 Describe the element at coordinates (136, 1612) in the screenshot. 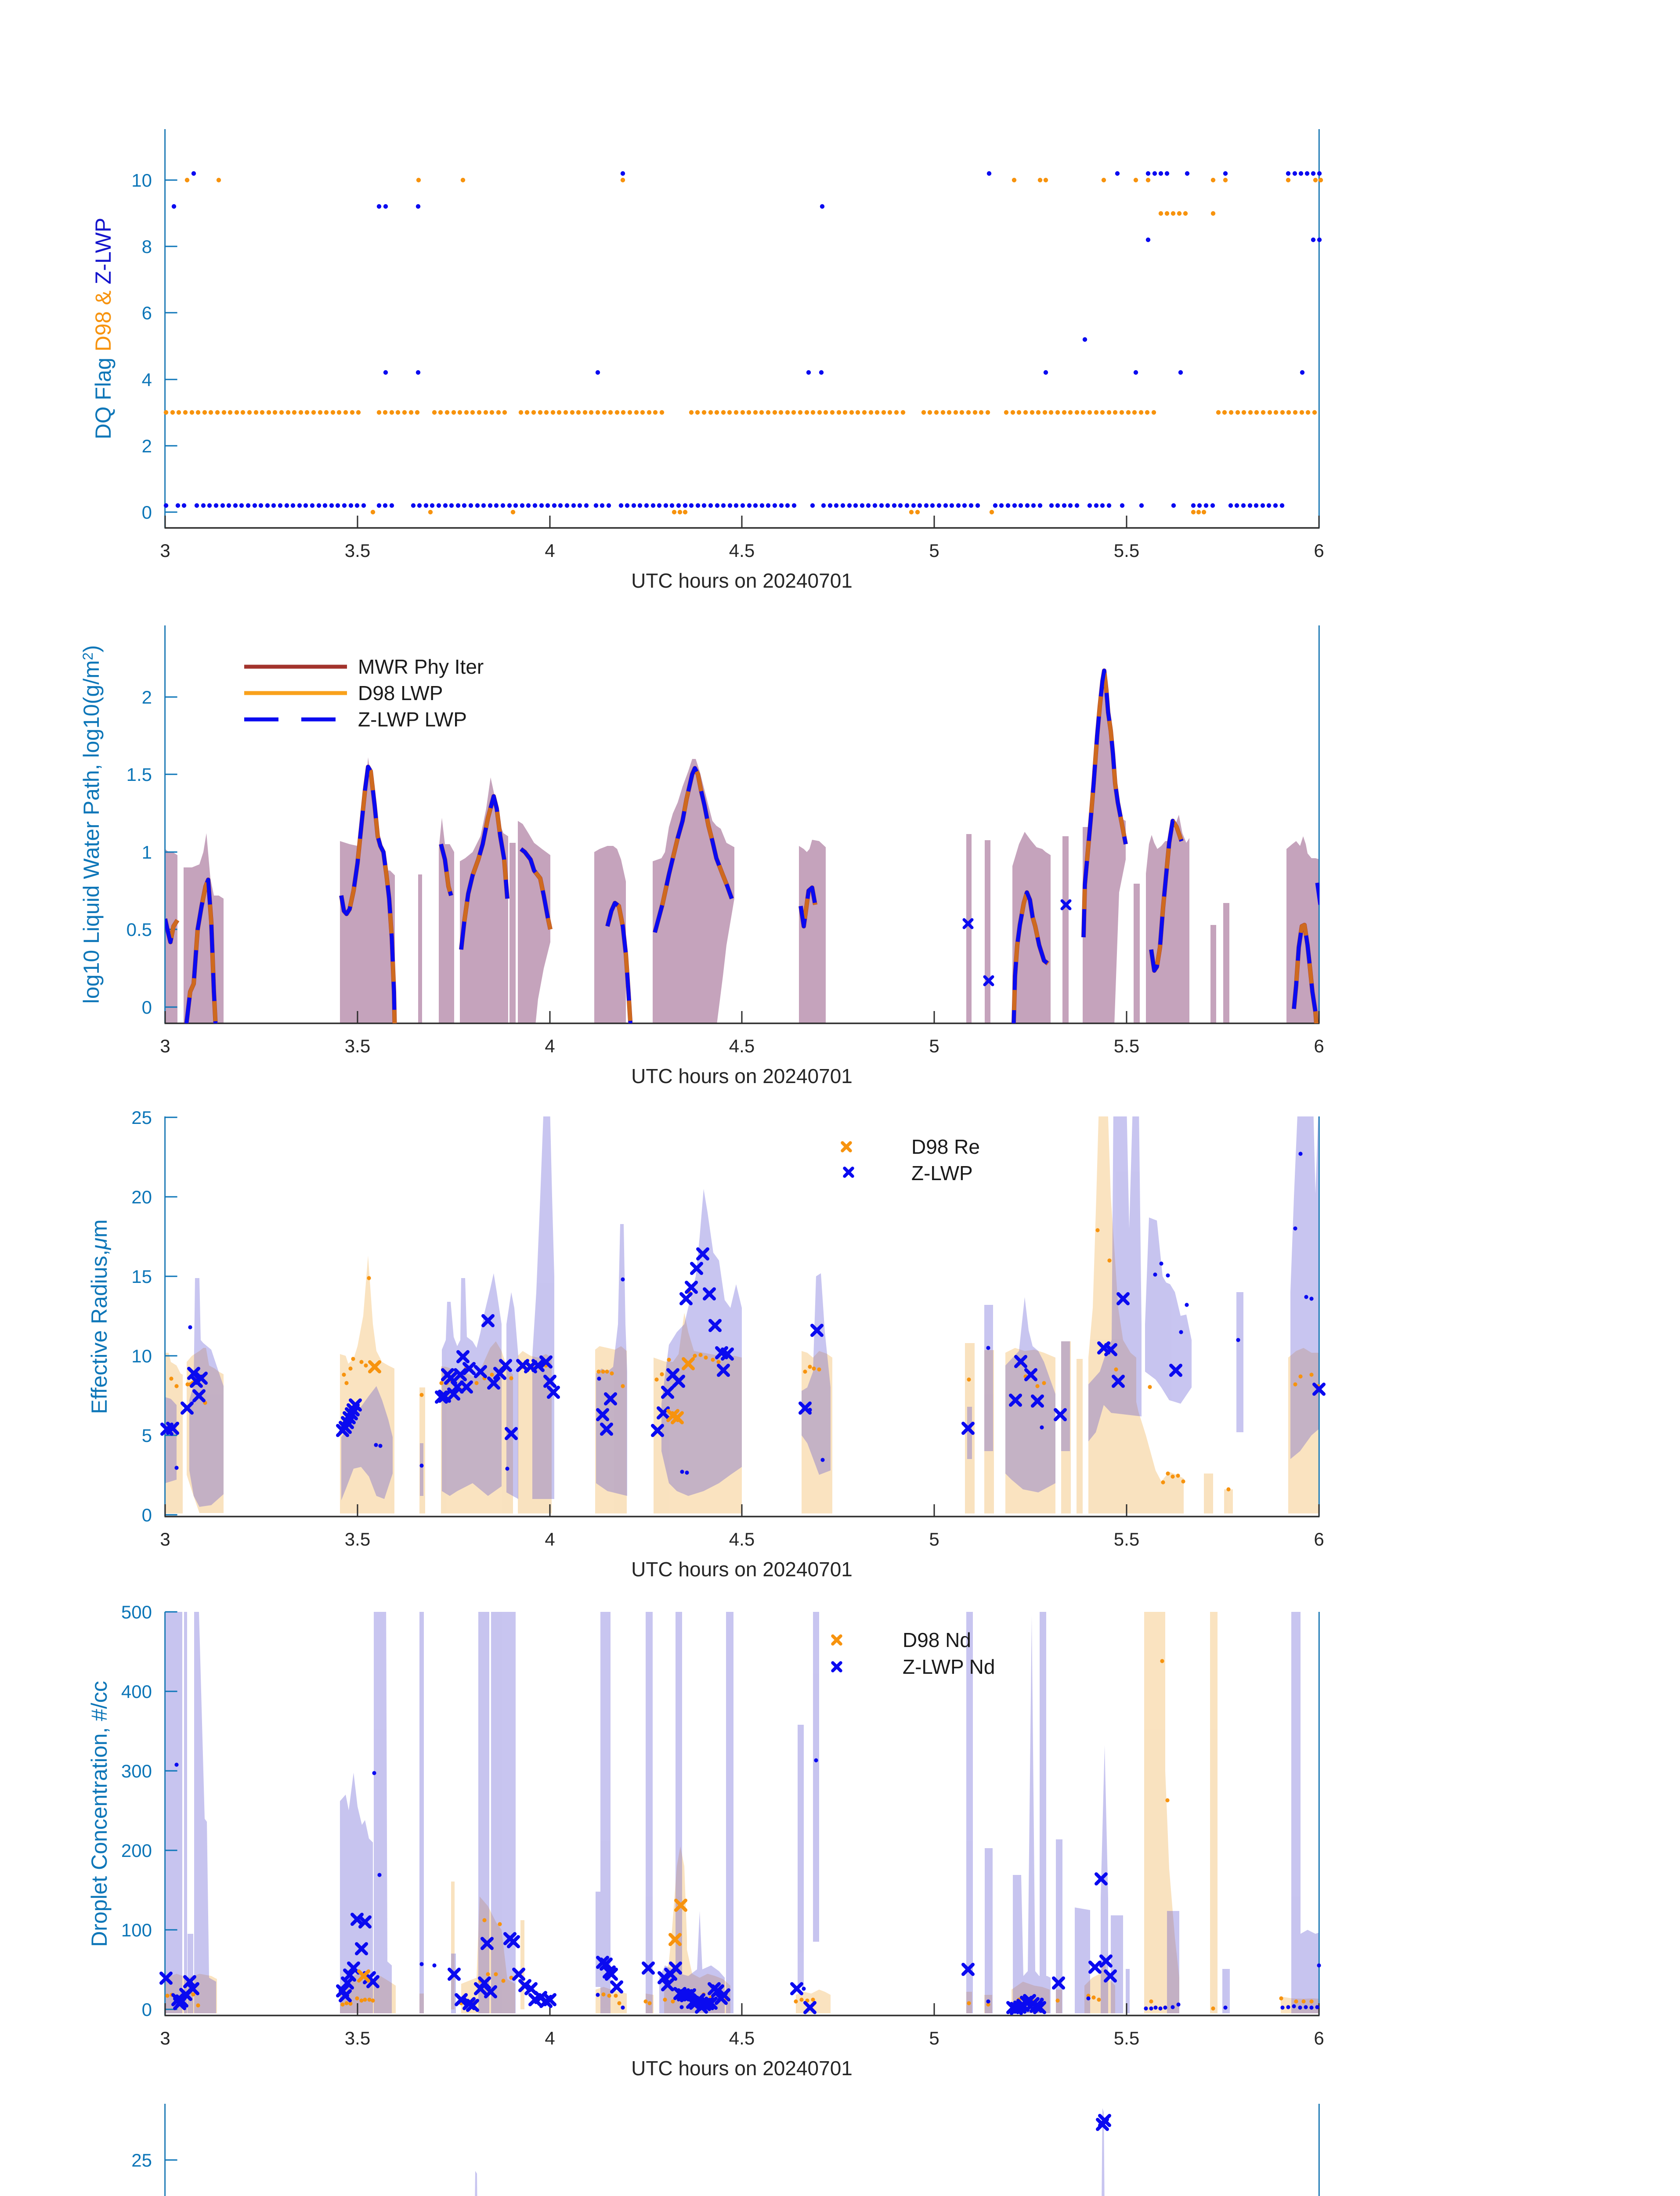

I see `svg-text: 500` at that location.